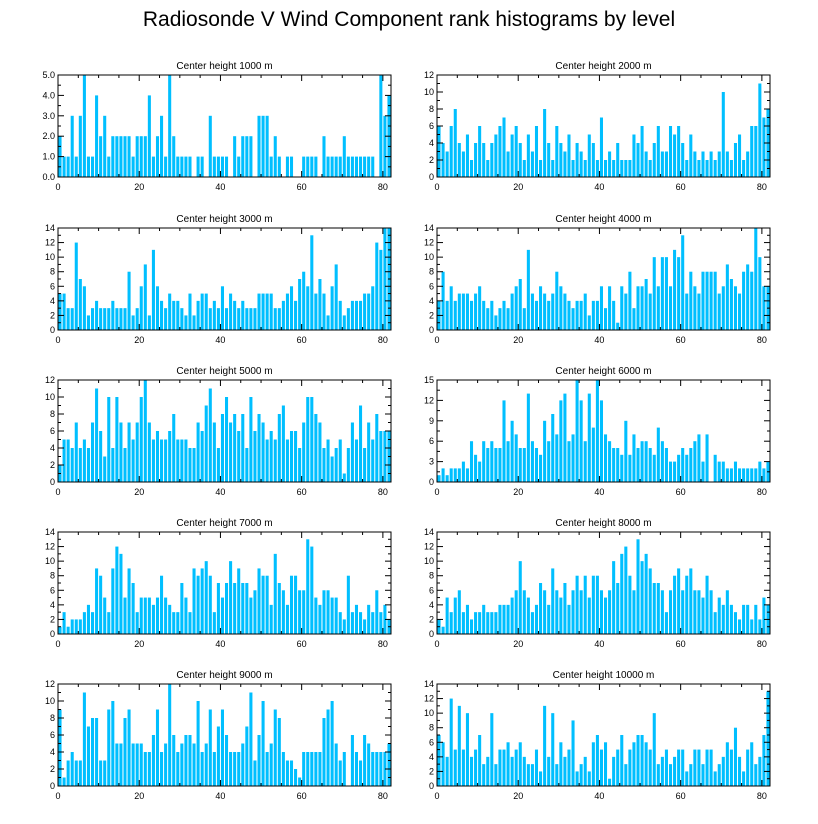 Image resolution: width=818 pixels, height=824 pixels. Describe the element at coordinates (518, 796) in the screenshot. I see `x-tick-label: 20` at that location.